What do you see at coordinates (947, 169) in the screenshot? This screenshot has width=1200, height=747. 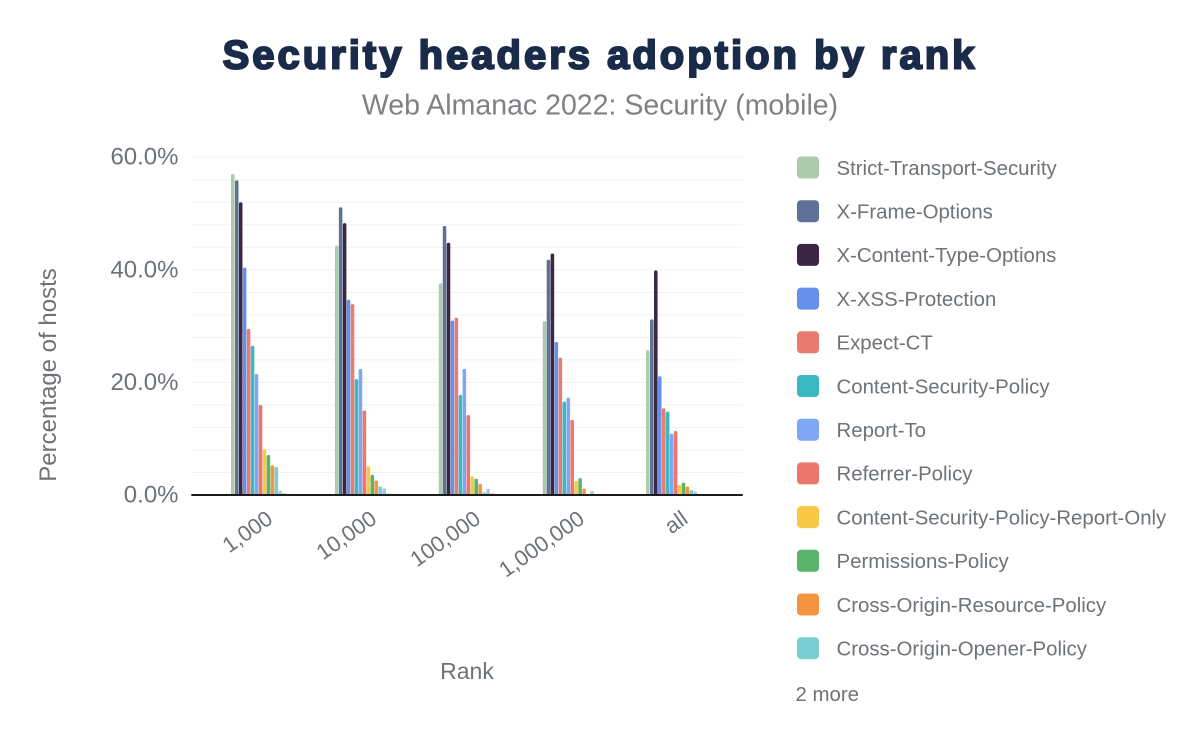 I see `svg-text: Strict-Transport-Security` at bounding box center [947, 169].